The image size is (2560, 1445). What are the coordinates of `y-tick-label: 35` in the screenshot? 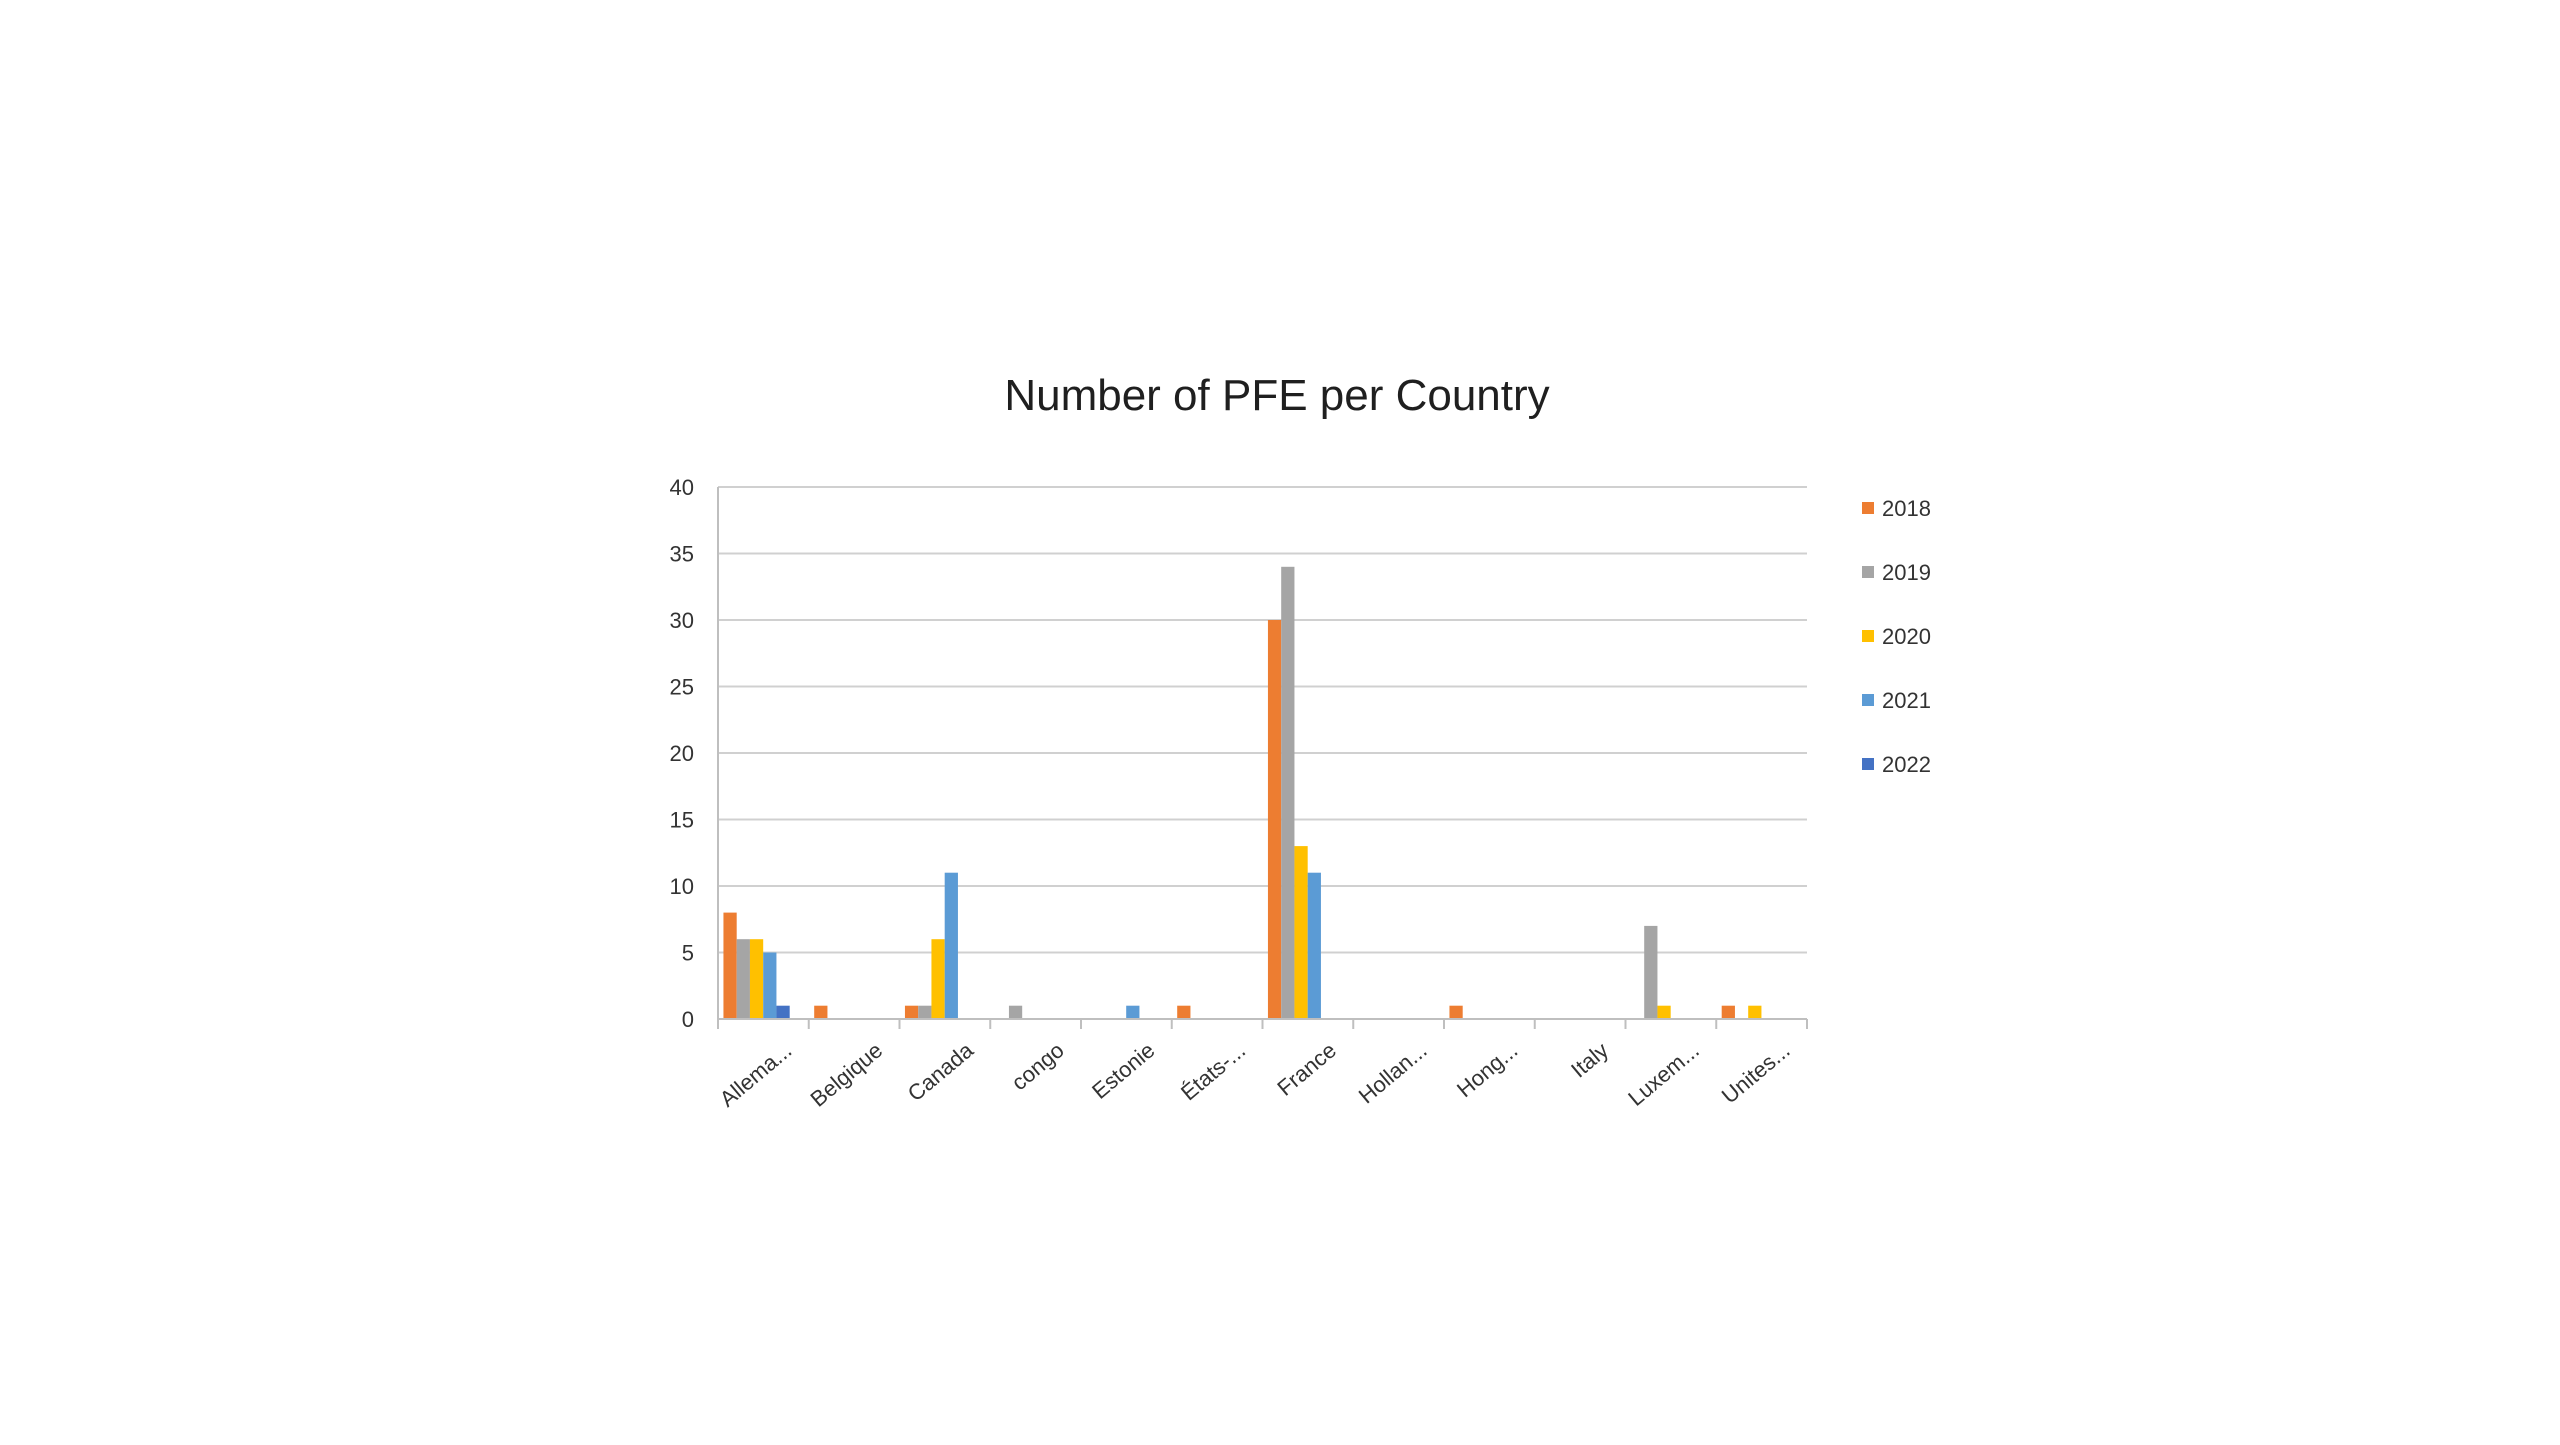 It's located at (682, 554).